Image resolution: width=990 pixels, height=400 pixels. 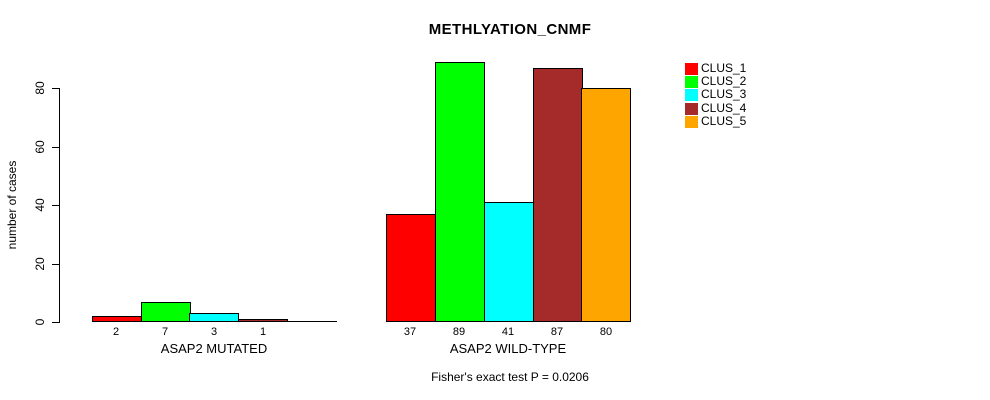 I want to click on bar-value-label: 80, so click(x=606, y=332).